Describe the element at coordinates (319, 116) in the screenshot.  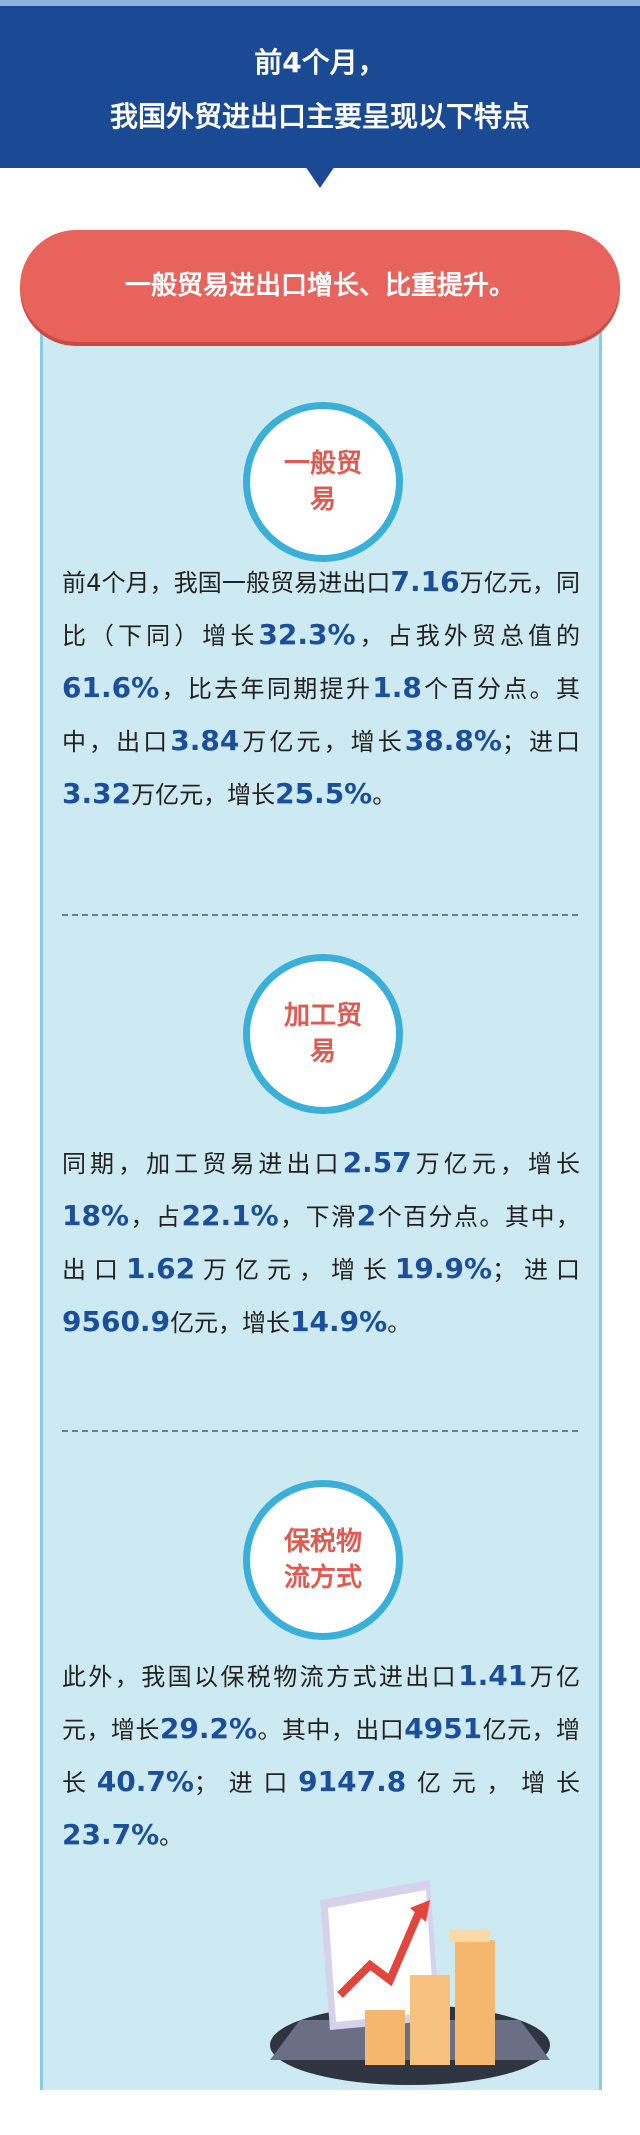
I see `header-title-line: 我国外贸进出口主要呈现以下特点` at that location.